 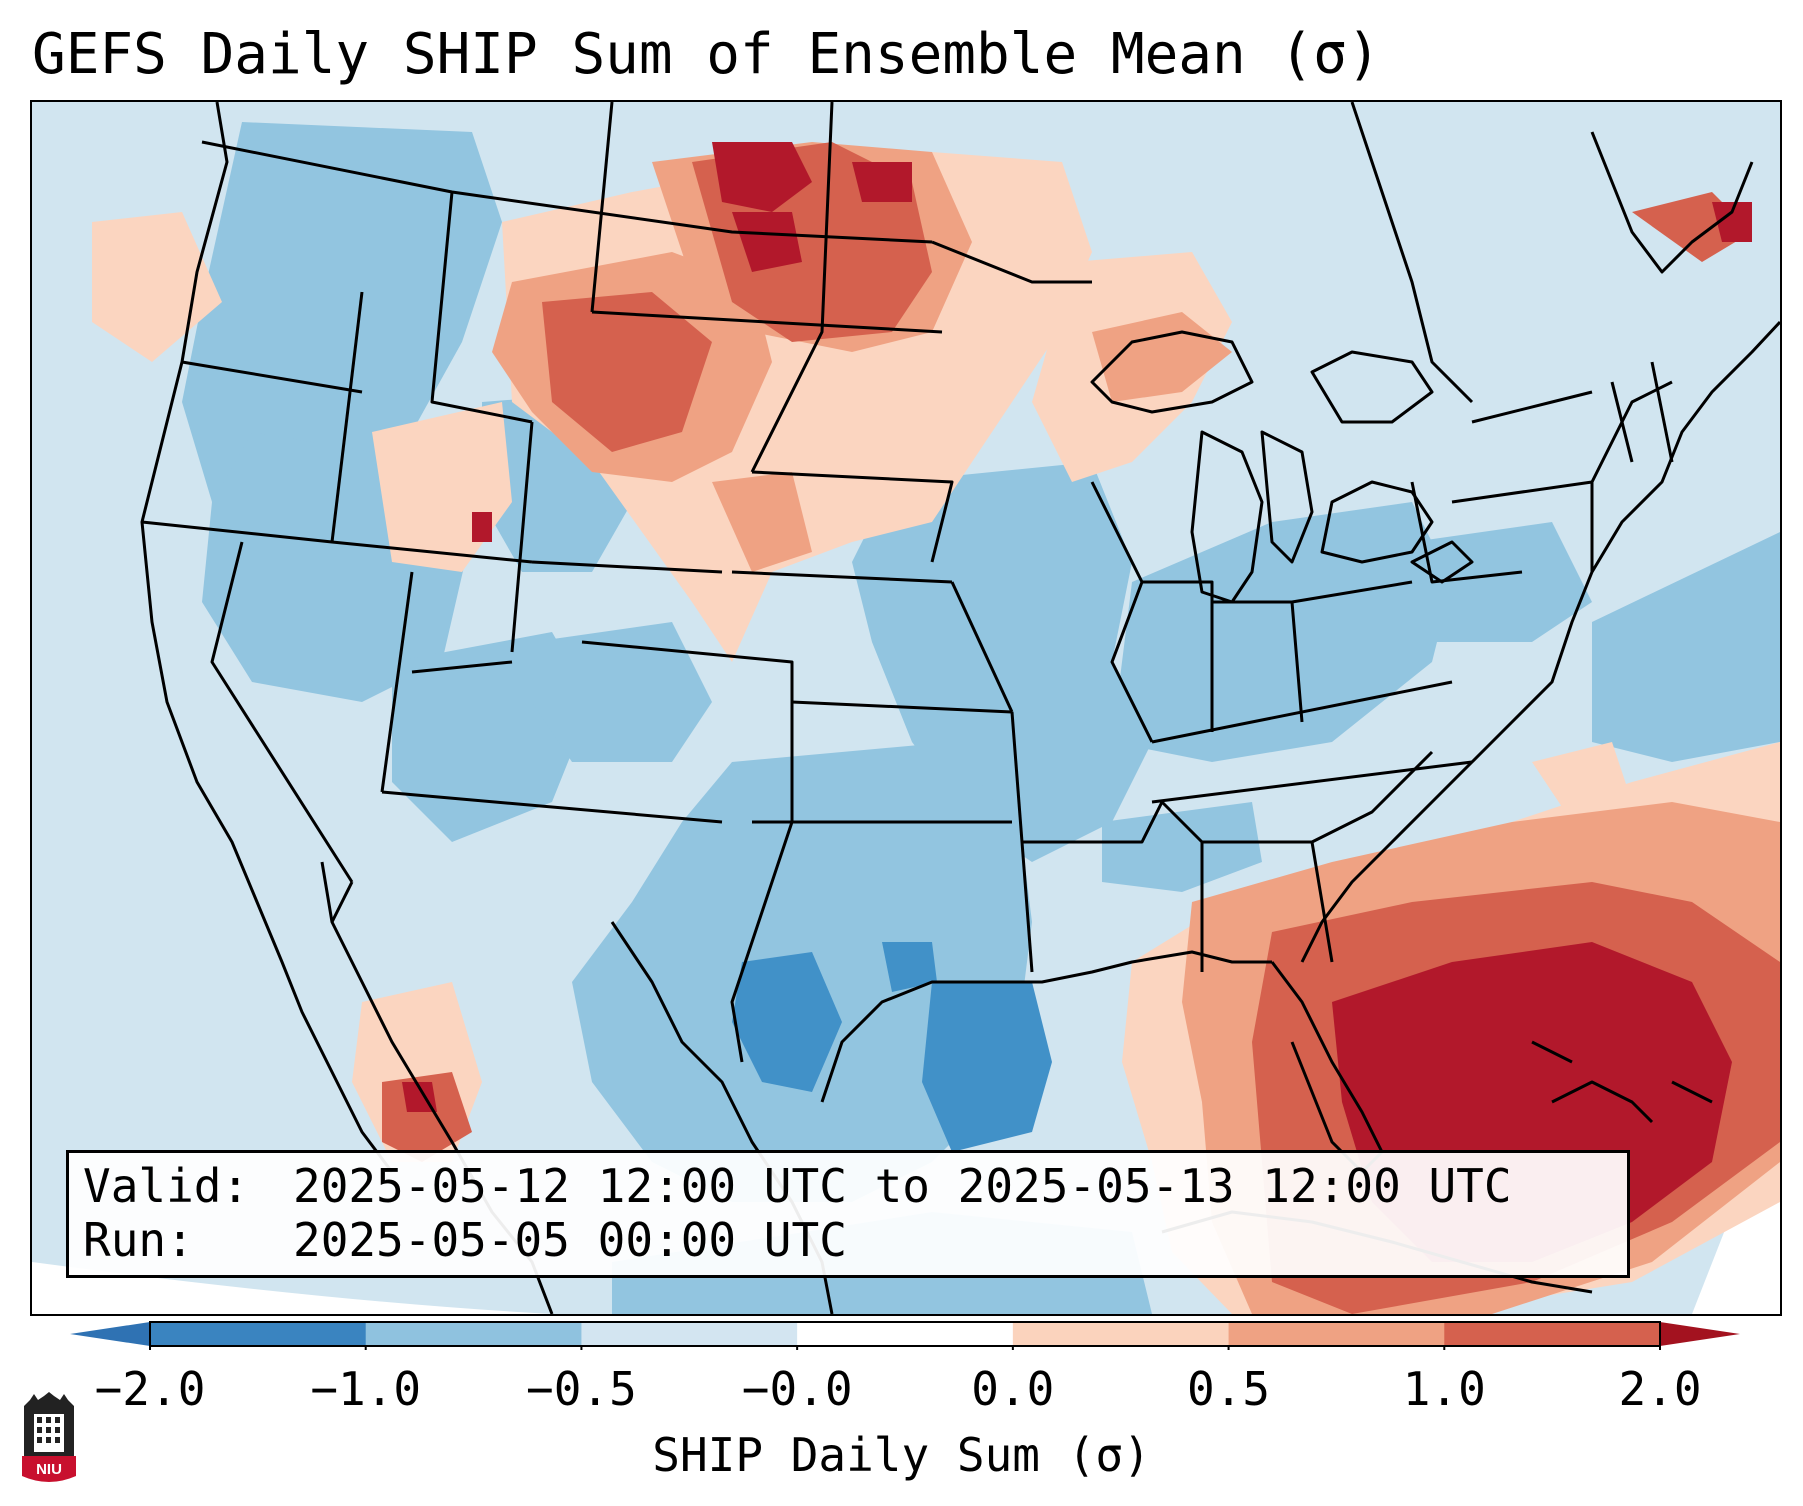 I want to click on colorbar-tick-label: −0.0, so click(x=797, y=1389).